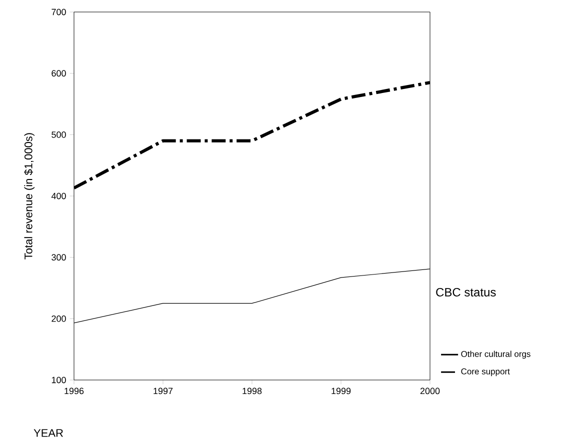  Describe the element at coordinates (495, 354) in the screenshot. I see `legend-label: Other cultural orgs` at that location.